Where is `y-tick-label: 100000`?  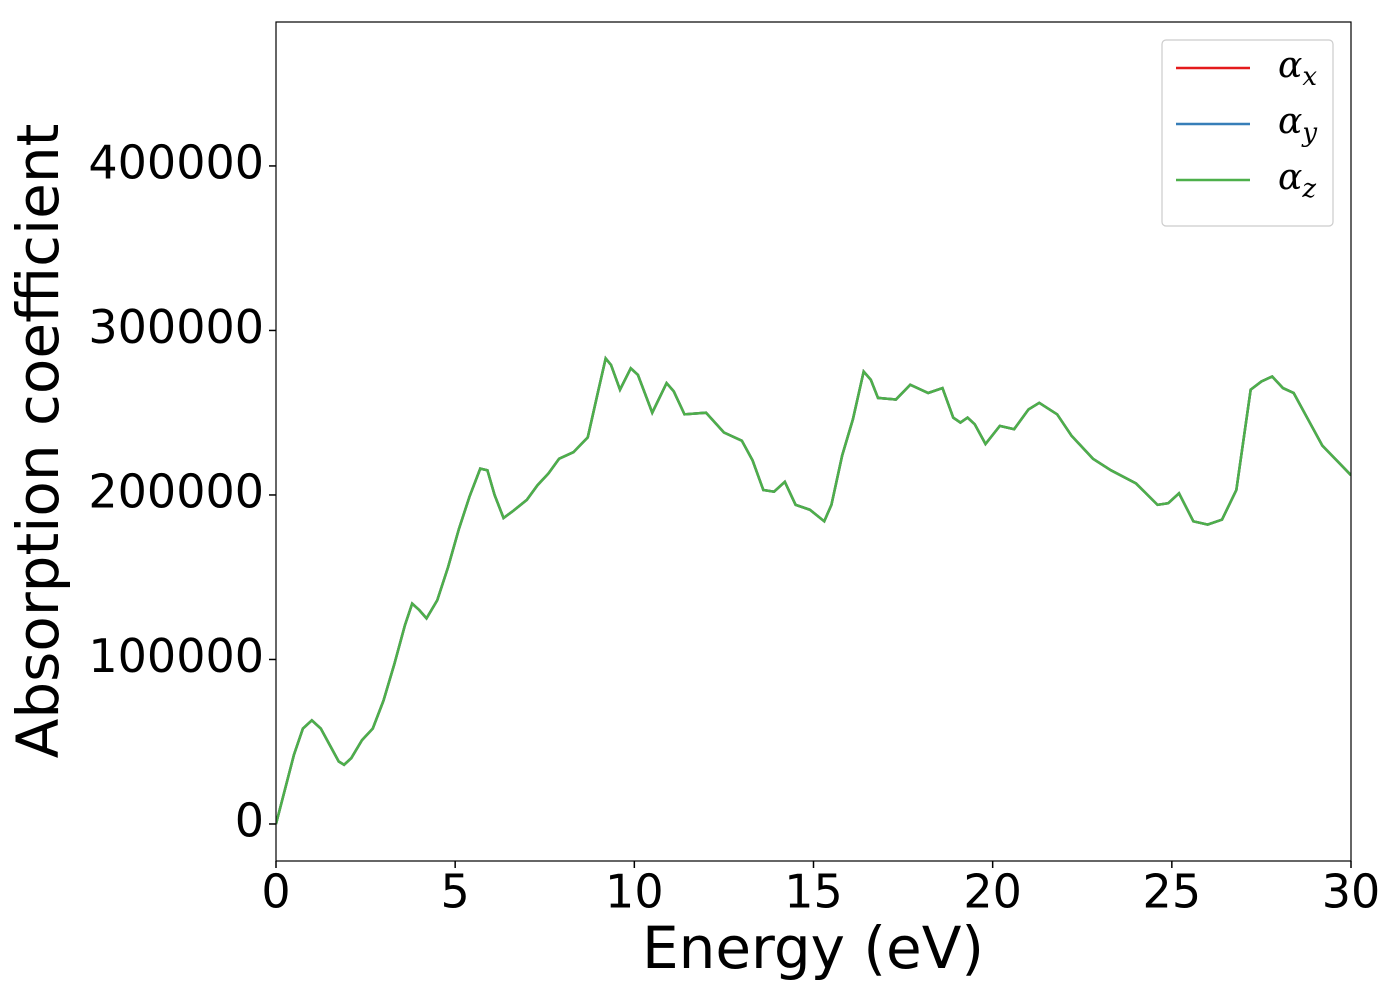 y-tick-label: 100000 is located at coordinates (176, 656).